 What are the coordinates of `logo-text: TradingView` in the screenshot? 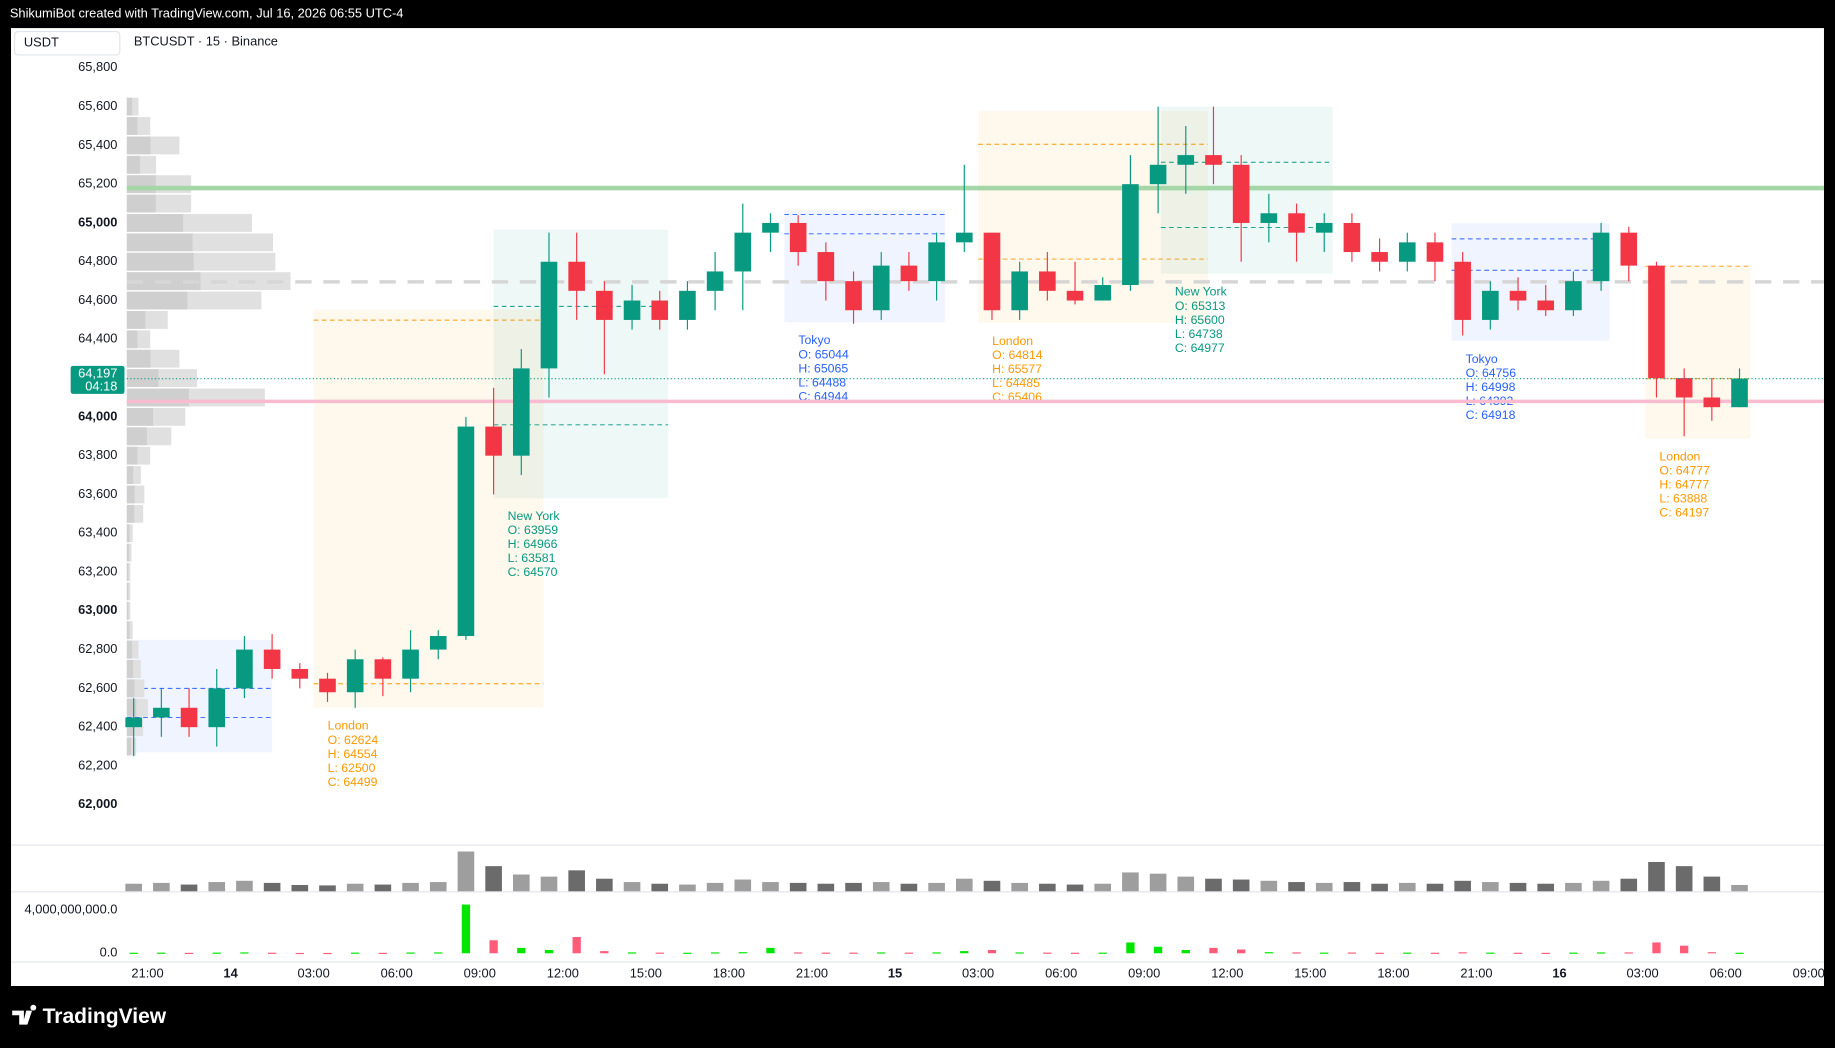 It's located at (105, 1016).